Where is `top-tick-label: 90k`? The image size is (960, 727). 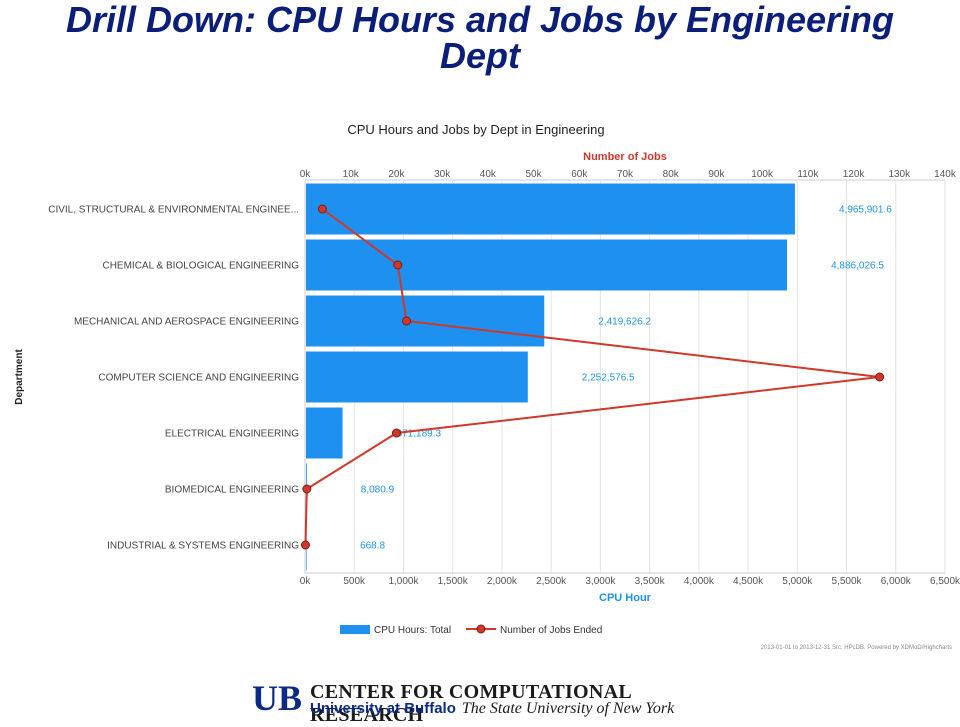
top-tick-label: 90k is located at coordinates (716, 174).